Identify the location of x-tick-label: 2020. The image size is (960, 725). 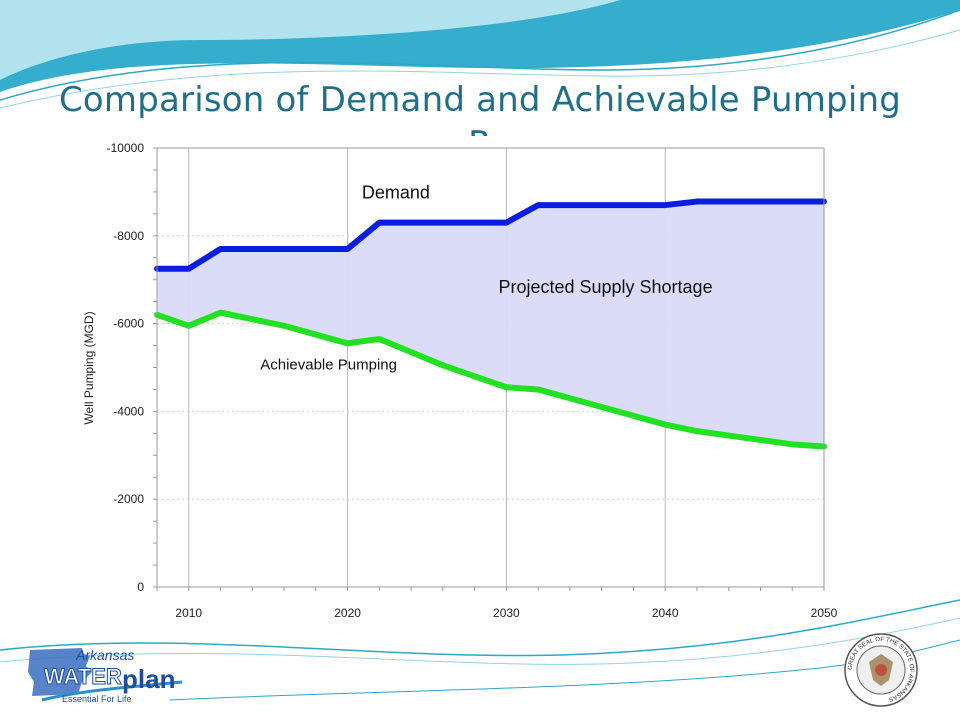
(347, 613).